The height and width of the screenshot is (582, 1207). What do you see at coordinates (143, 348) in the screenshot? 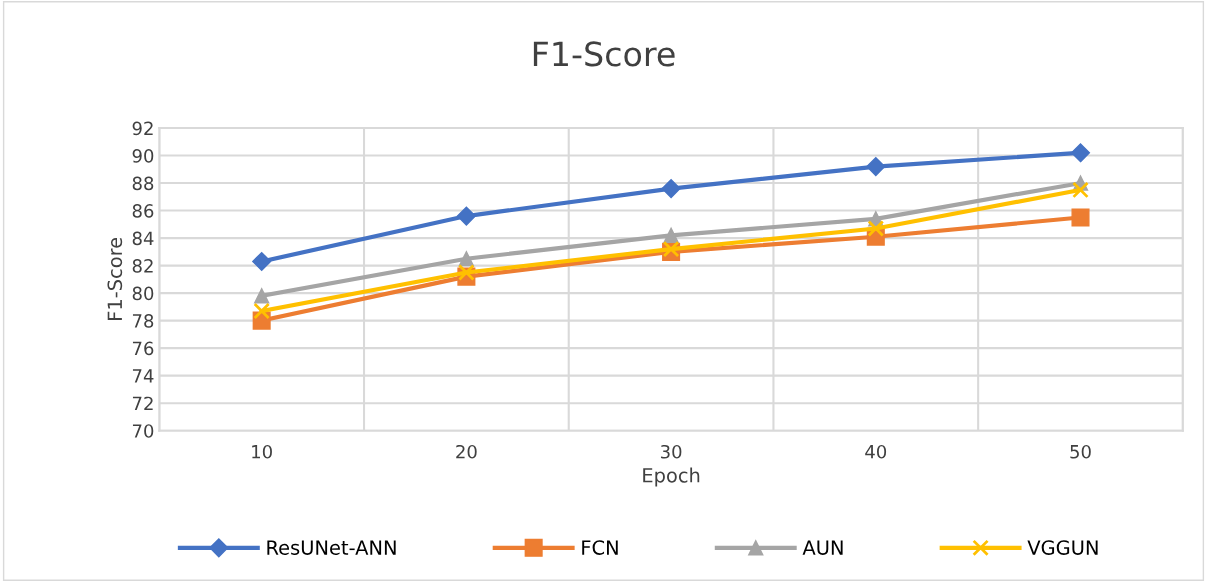
I see `y-tick-label: 76` at bounding box center [143, 348].